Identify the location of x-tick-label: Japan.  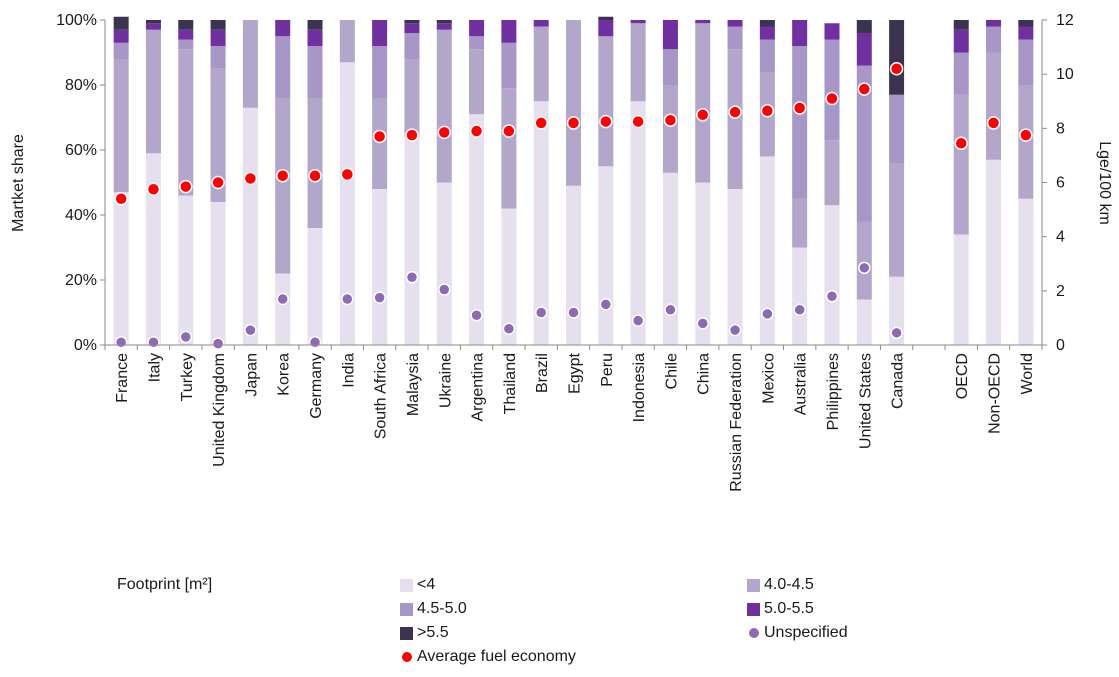
(251, 375).